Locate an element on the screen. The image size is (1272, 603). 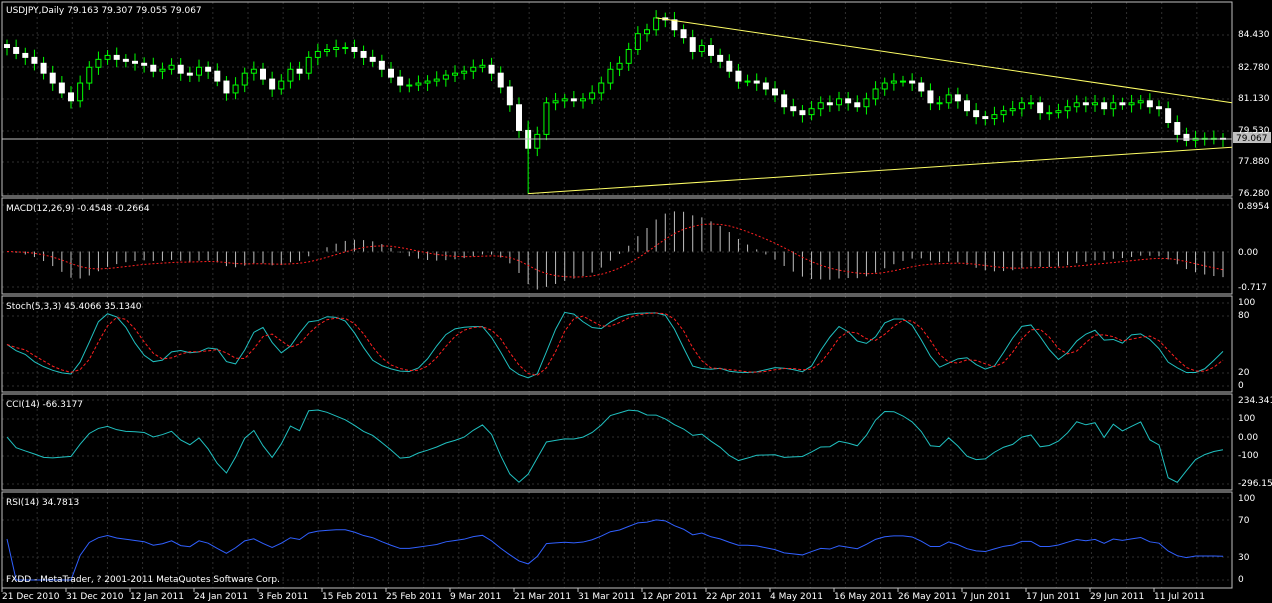
stoch-axis: 100 80 20 0 is located at coordinates (1246, 344).